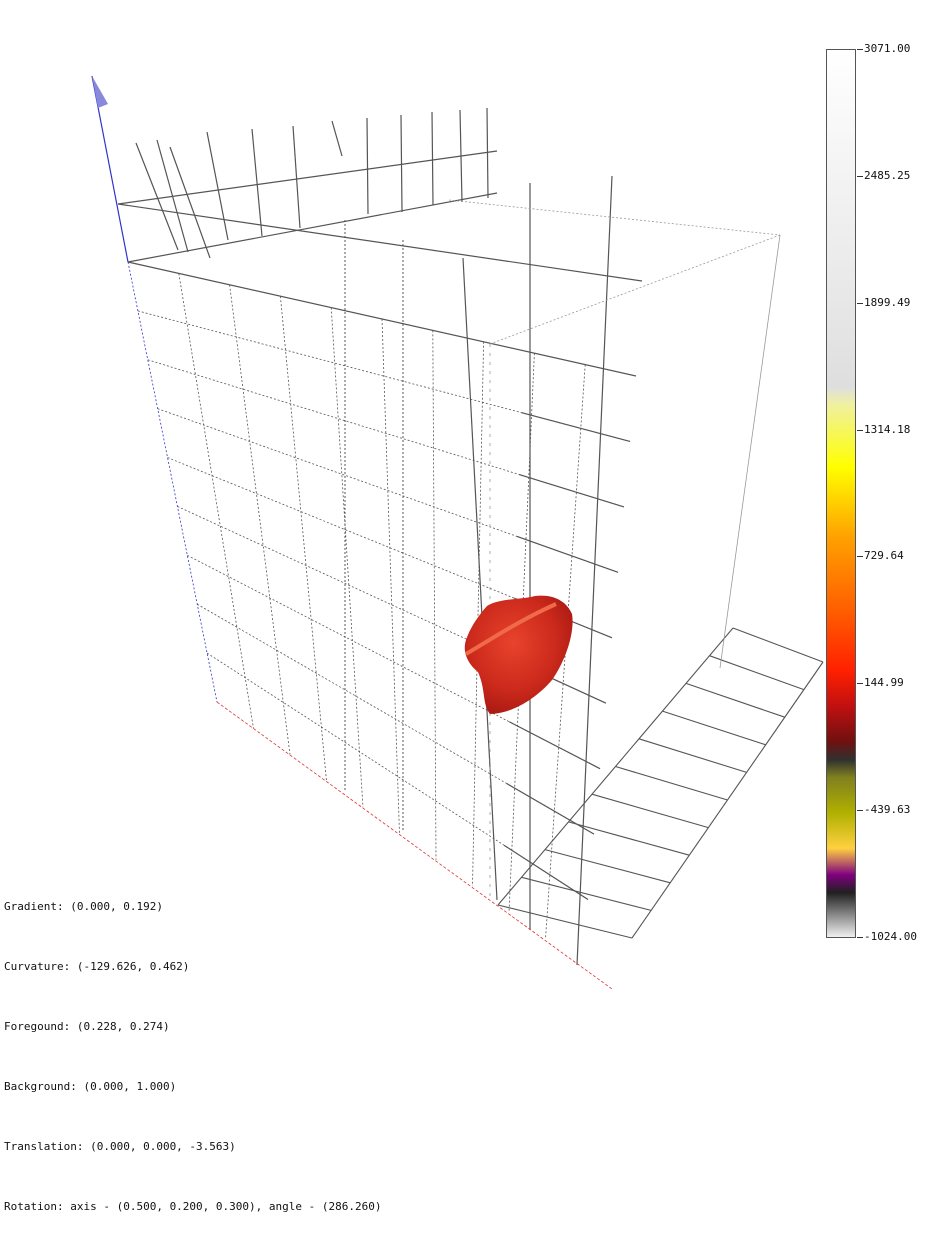  What do you see at coordinates (887, 175) in the screenshot?
I see `colorbar-tick-label: 2485.25` at bounding box center [887, 175].